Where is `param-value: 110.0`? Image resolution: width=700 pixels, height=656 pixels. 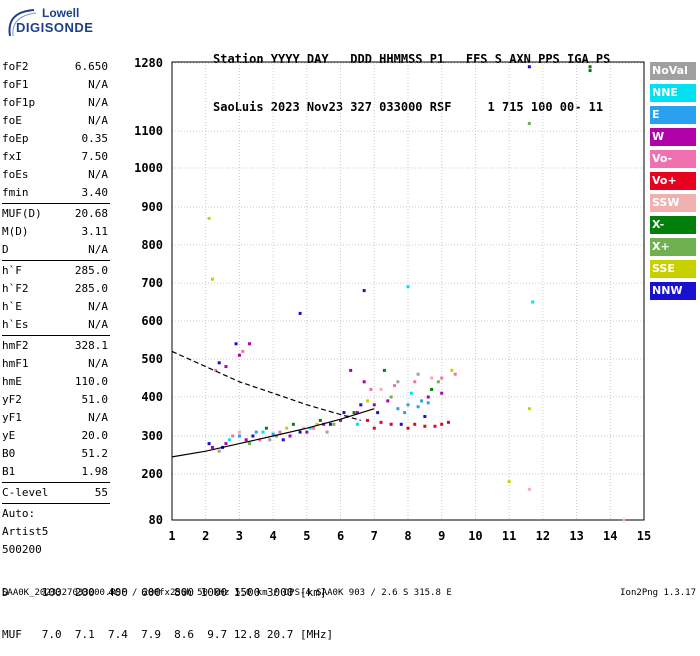
param-value: 110.0 is located at coordinates (91, 381).